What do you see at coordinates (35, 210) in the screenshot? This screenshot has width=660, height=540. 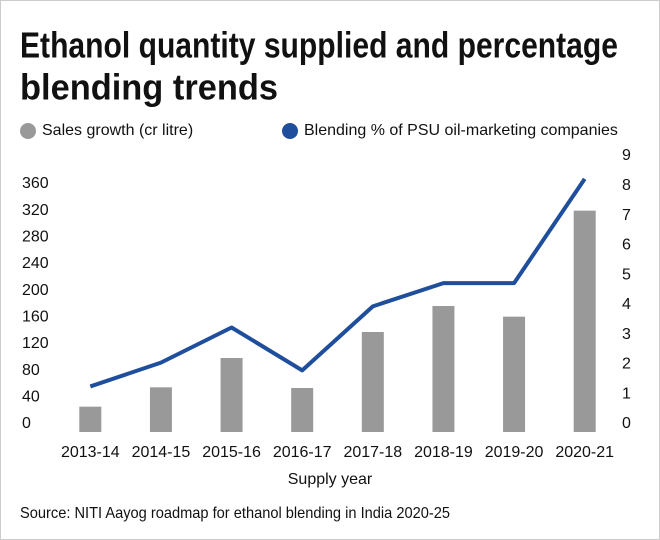 I see `y-tick-label: 320` at bounding box center [35, 210].